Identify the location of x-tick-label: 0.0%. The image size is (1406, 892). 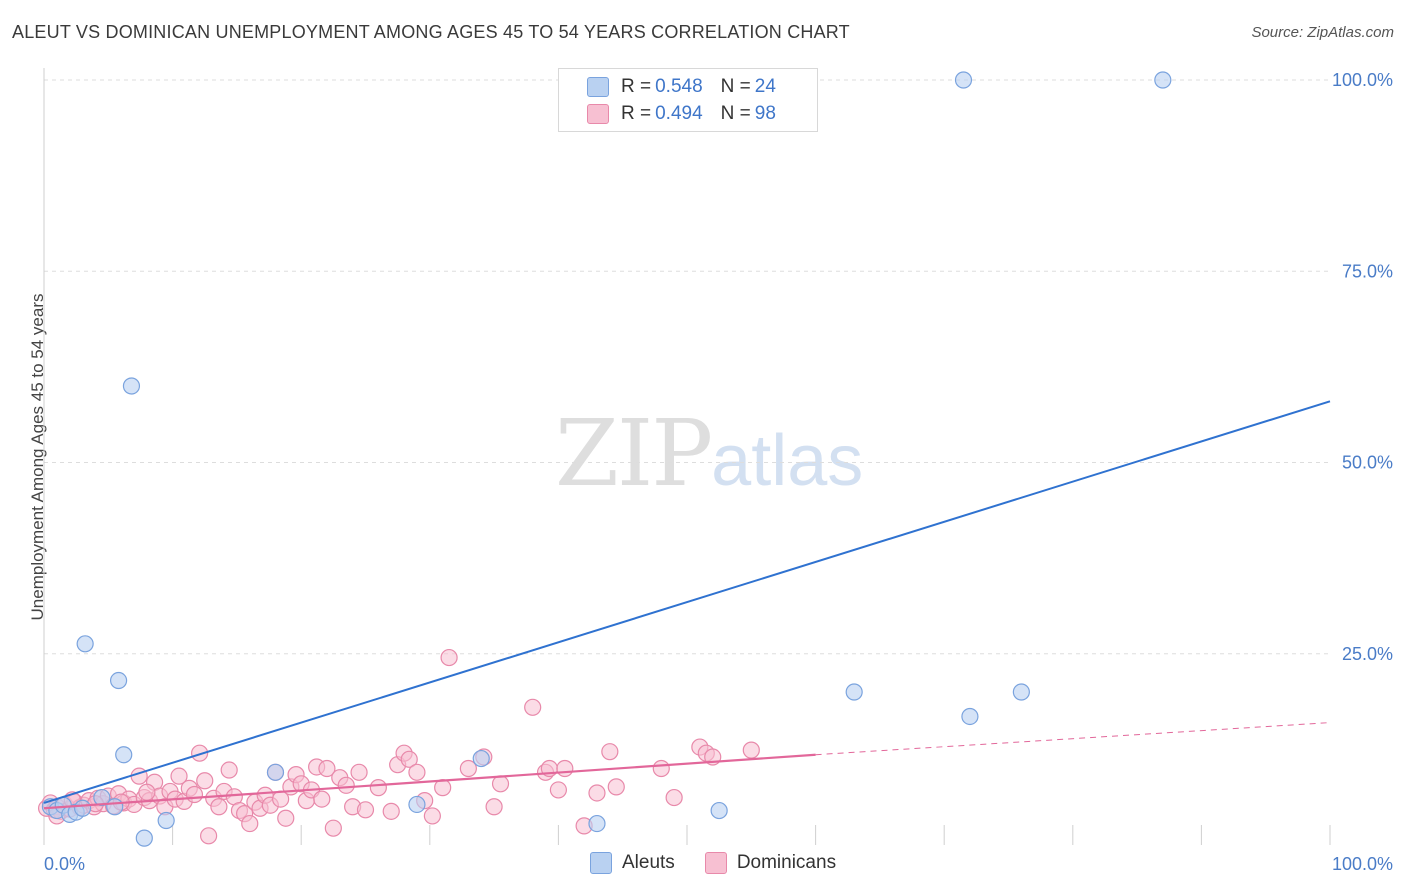
(64, 864).